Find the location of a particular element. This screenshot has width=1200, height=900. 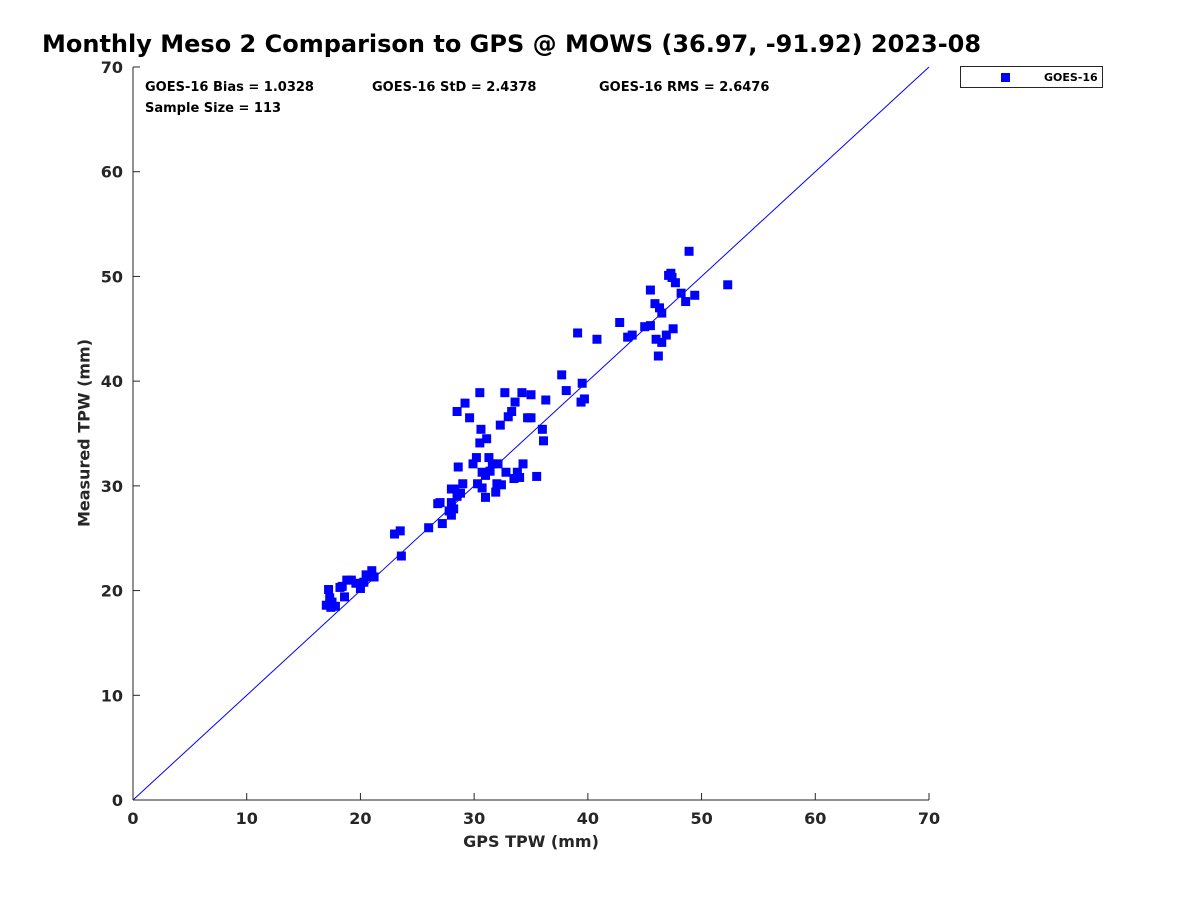

bias-stat: GOES-16 Bias = 1.0328 is located at coordinates (229, 87).